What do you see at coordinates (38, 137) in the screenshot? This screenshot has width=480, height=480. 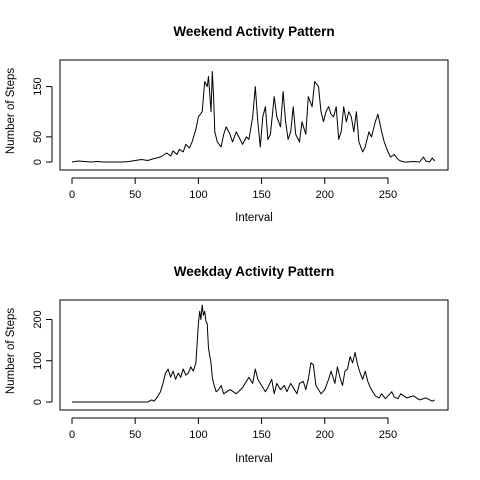 I see `weekend-y-tick-label: 50` at bounding box center [38, 137].